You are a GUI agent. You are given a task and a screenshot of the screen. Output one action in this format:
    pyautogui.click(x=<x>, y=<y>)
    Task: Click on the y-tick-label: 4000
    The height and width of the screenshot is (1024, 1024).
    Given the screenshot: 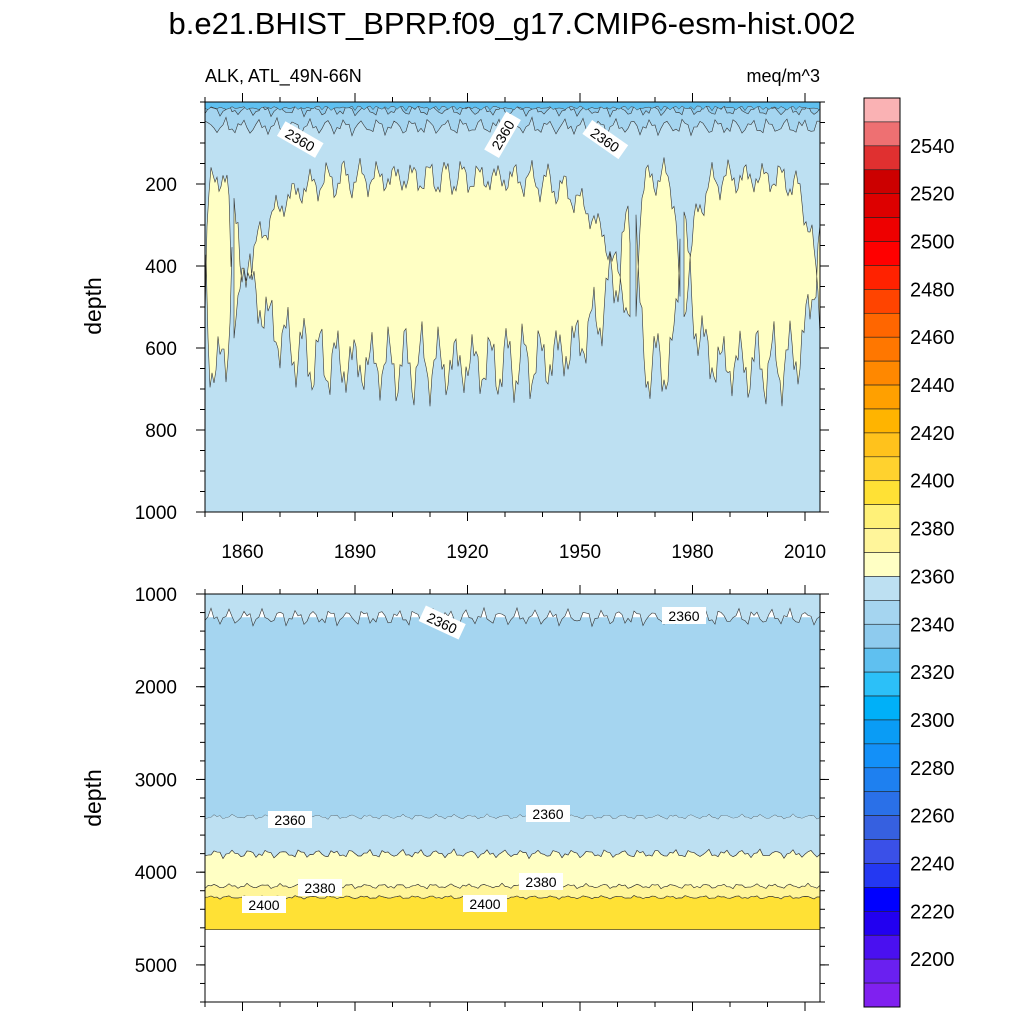 What is the action you would take?
    pyautogui.click(x=156, y=873)
    